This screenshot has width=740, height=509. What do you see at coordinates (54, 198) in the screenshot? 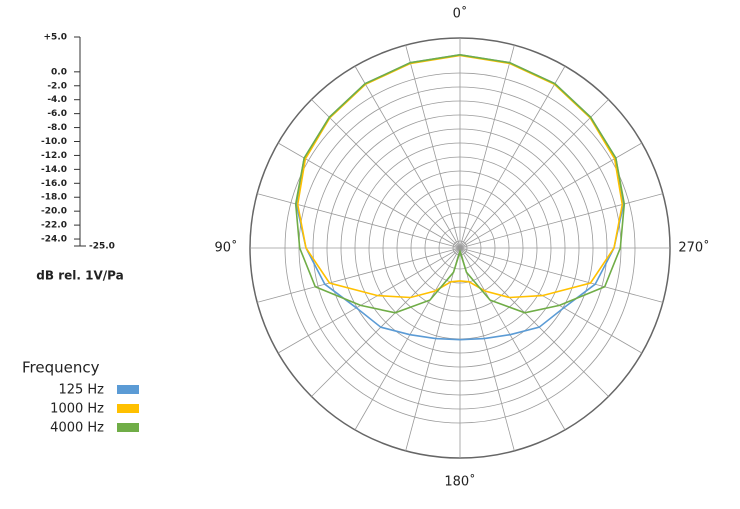
I see `scale-tick-label: -18.0` at bounding box center [54, 198].